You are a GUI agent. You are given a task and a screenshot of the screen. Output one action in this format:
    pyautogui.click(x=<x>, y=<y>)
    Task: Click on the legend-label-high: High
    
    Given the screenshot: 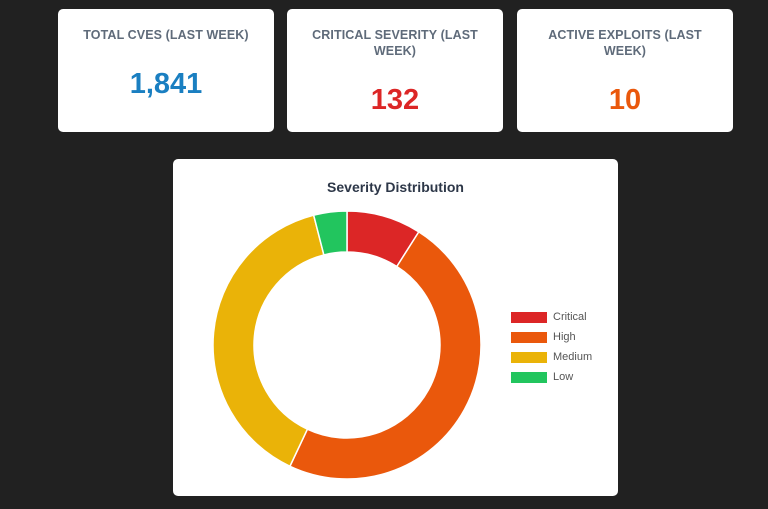 What is the action you would take?
    pyautogui.click(x=564, y=337)
    